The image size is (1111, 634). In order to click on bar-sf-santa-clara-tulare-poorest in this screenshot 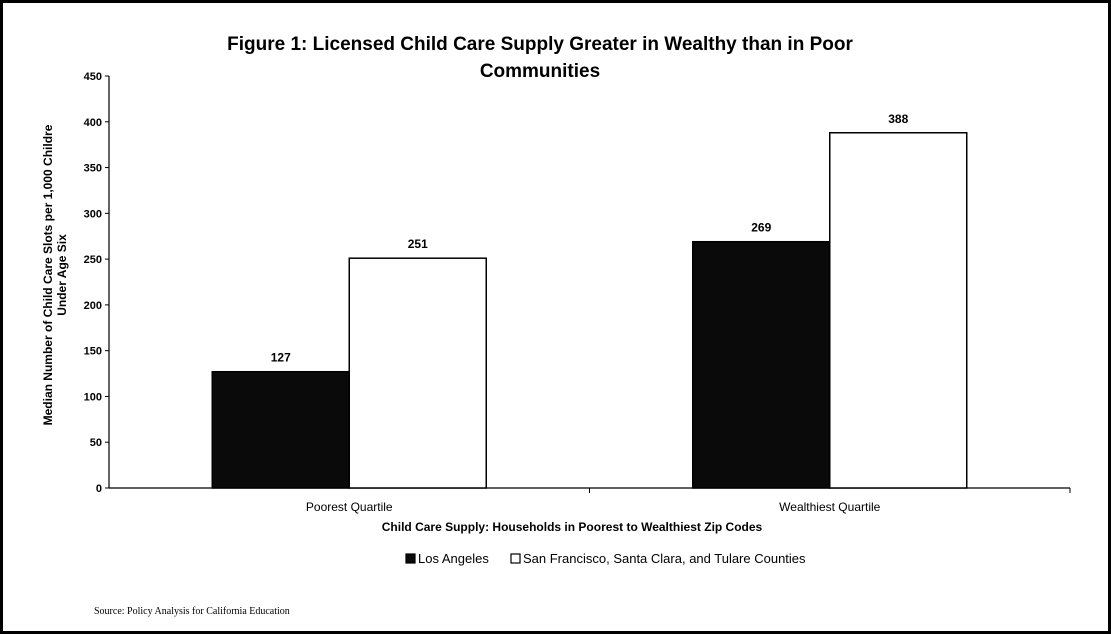, I will do `click(417, 373)`.